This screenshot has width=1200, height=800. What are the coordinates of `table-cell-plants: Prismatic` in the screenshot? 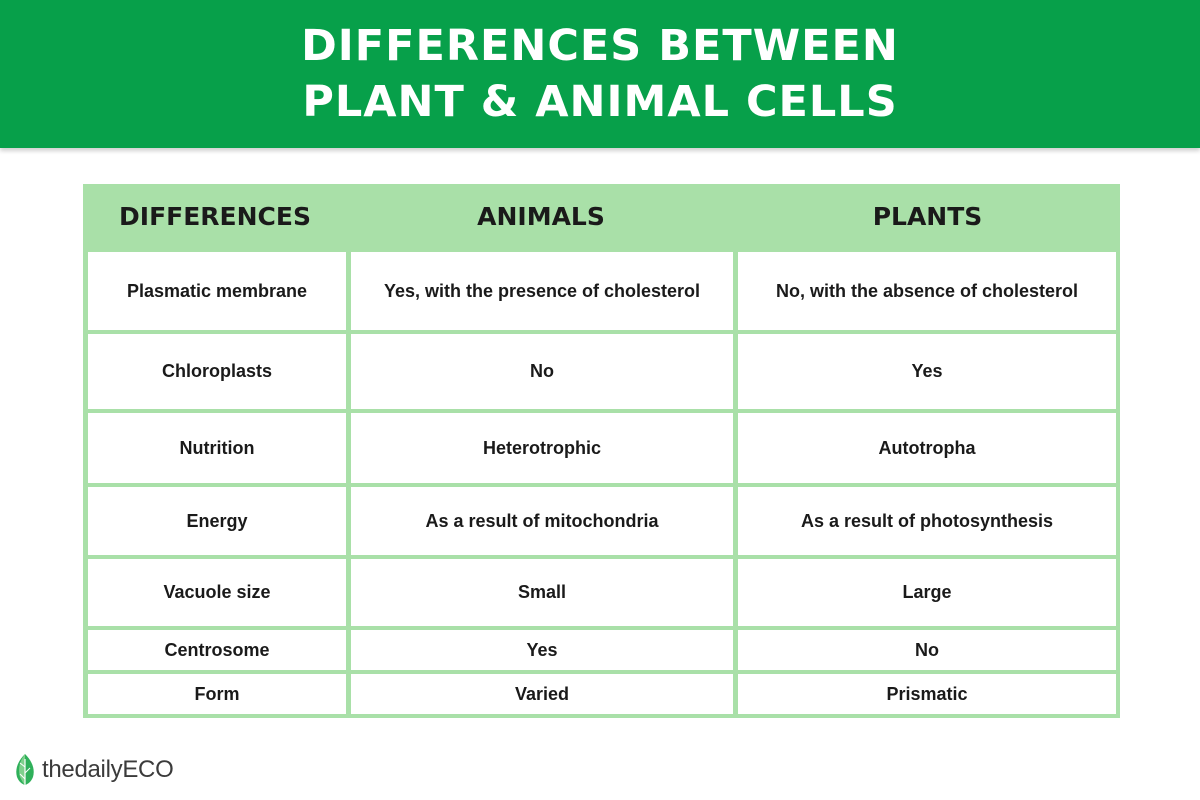 It's located at (927, 694).